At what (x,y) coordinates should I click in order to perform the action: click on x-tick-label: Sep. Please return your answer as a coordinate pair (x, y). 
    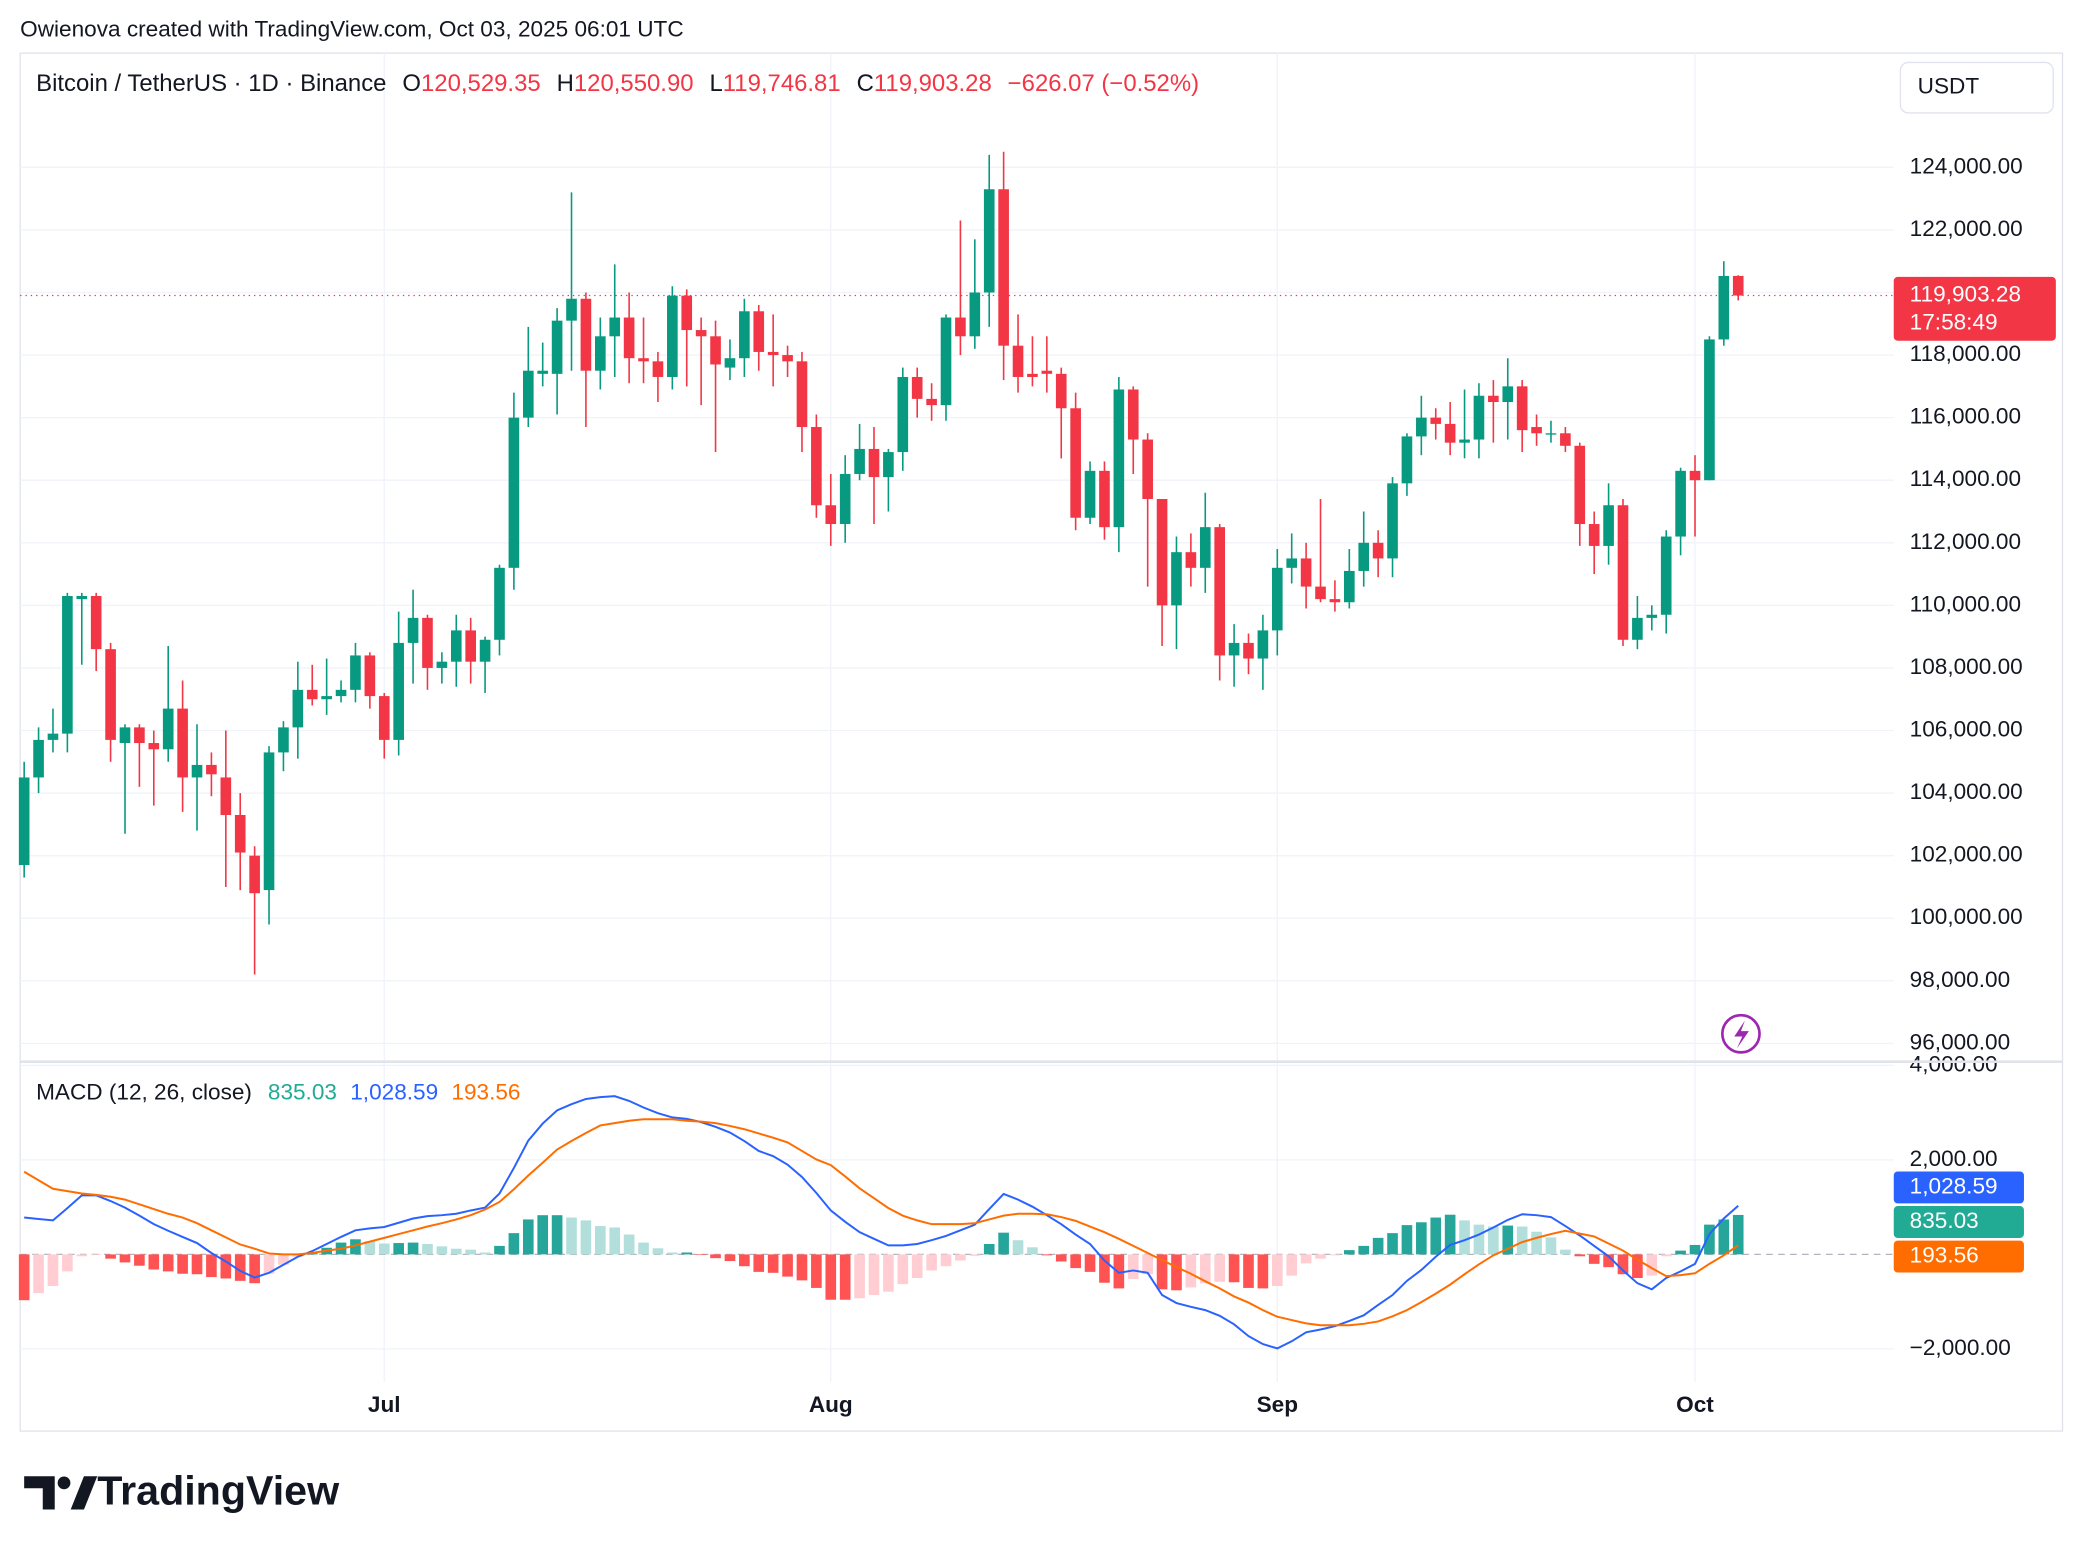
    Looking at the image, I should click on (1277, 1404).